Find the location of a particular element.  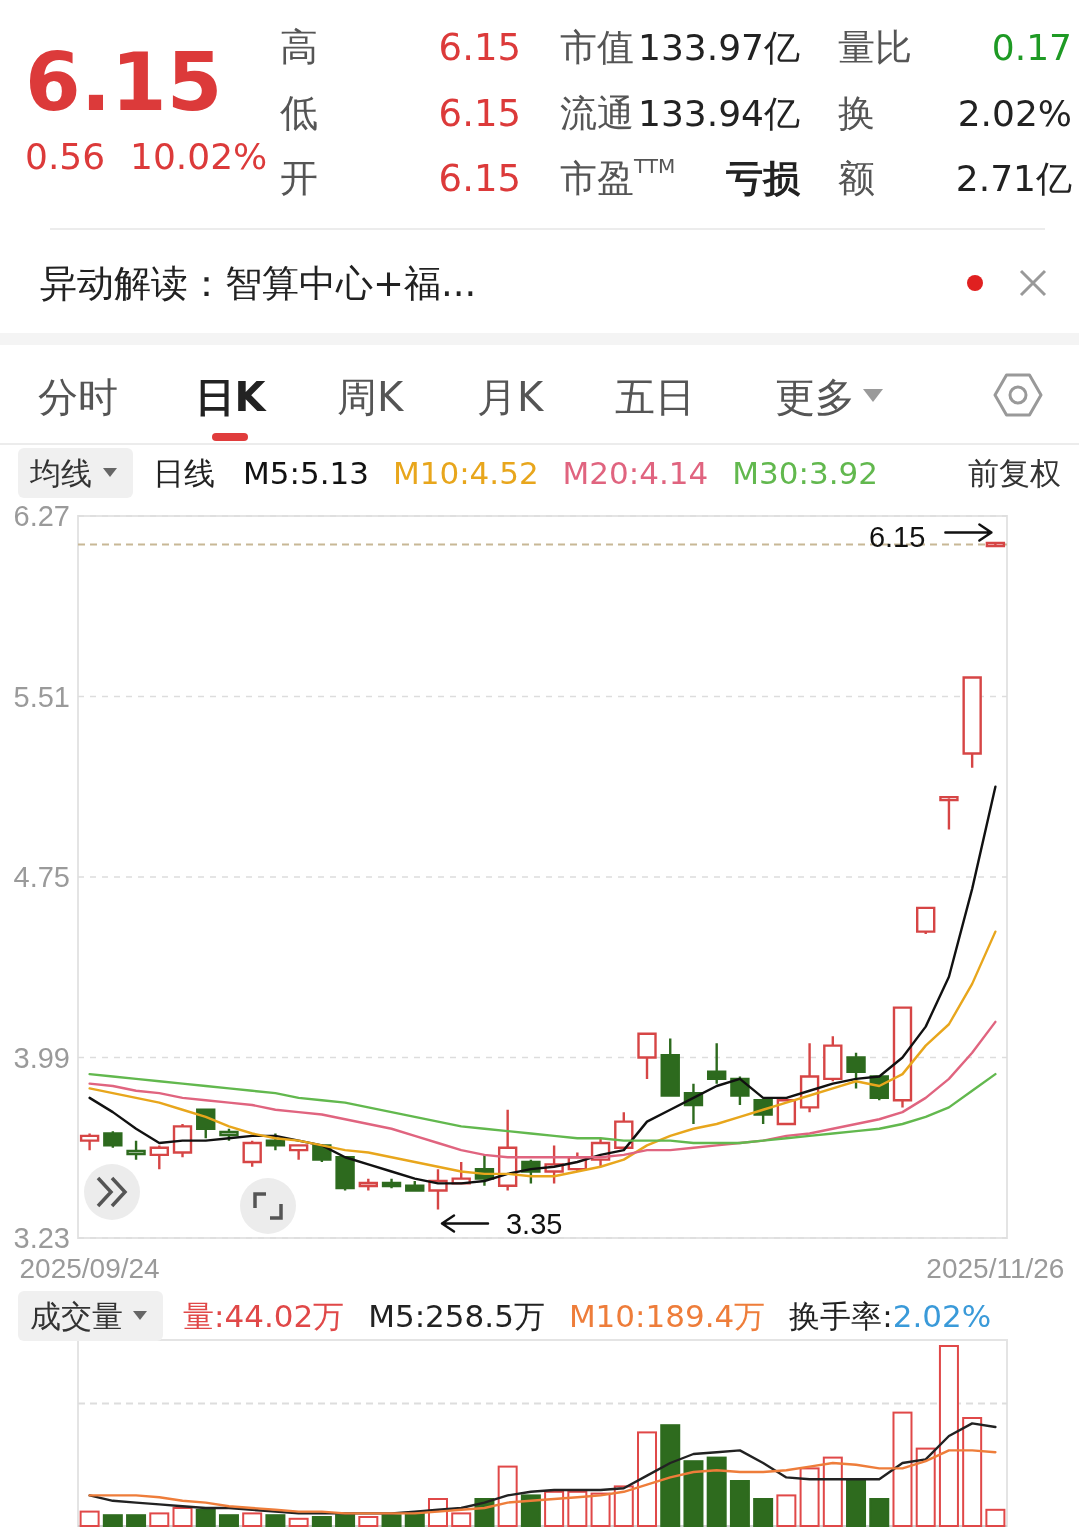

text: 2.71亿 is located at coordinates (1013, 178).